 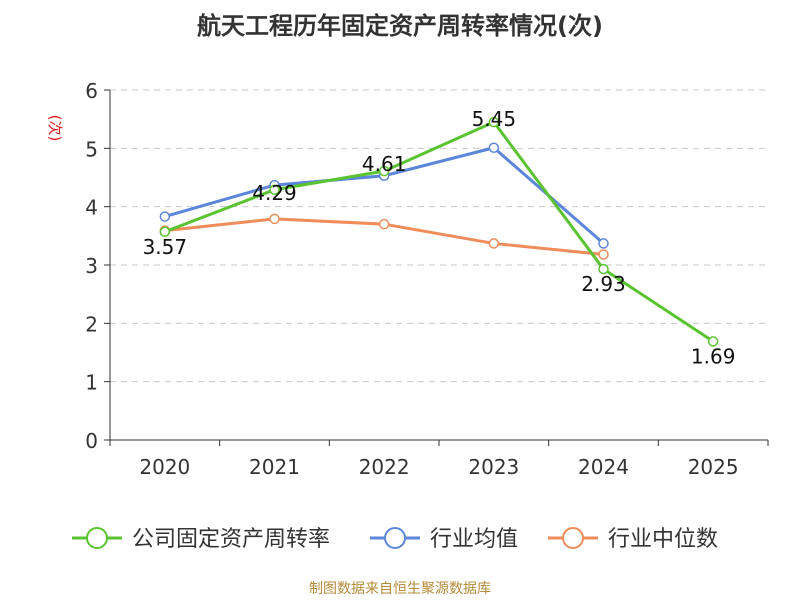 I want to click on y-tick-label: 0, so click(x=91, y=441).